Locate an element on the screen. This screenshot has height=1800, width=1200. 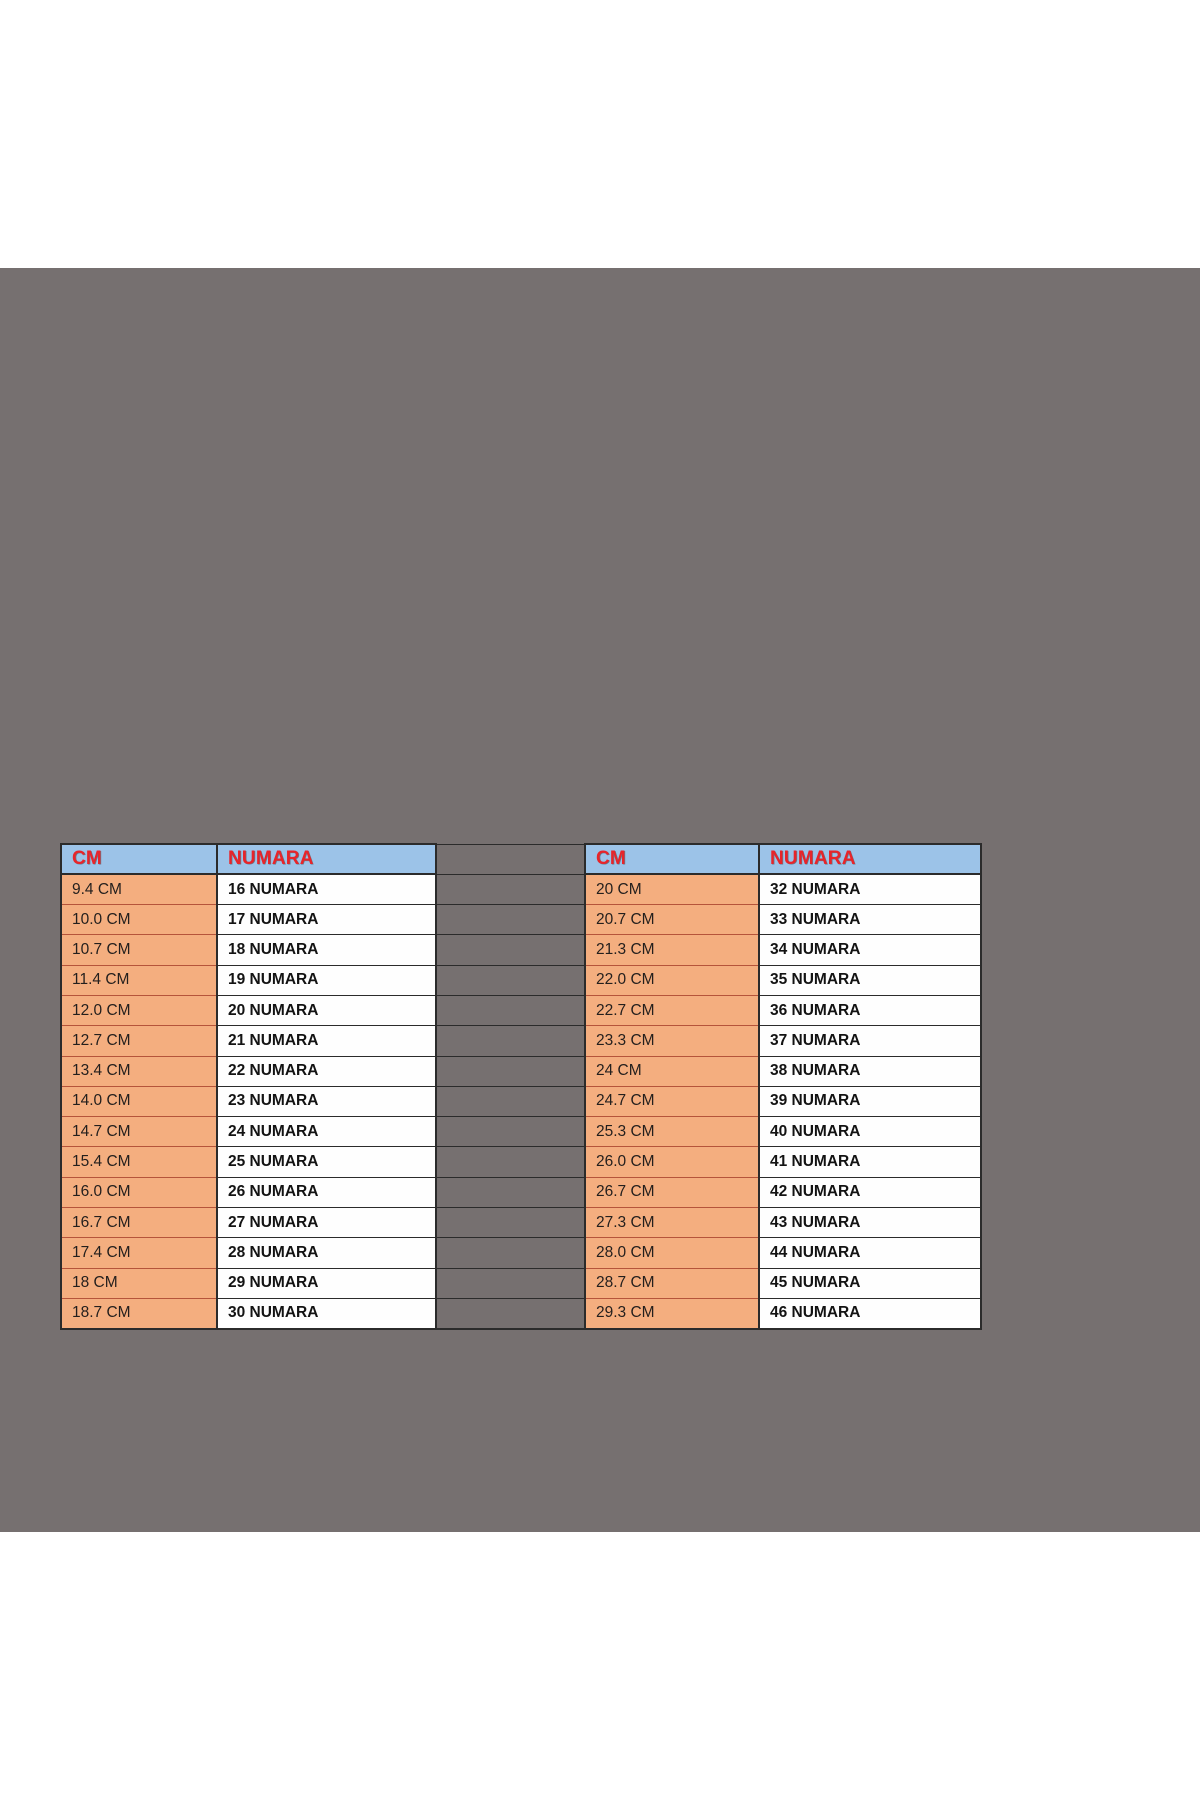
cell-cm-left: 14.7 CM is located at coordinates (139, 1132).